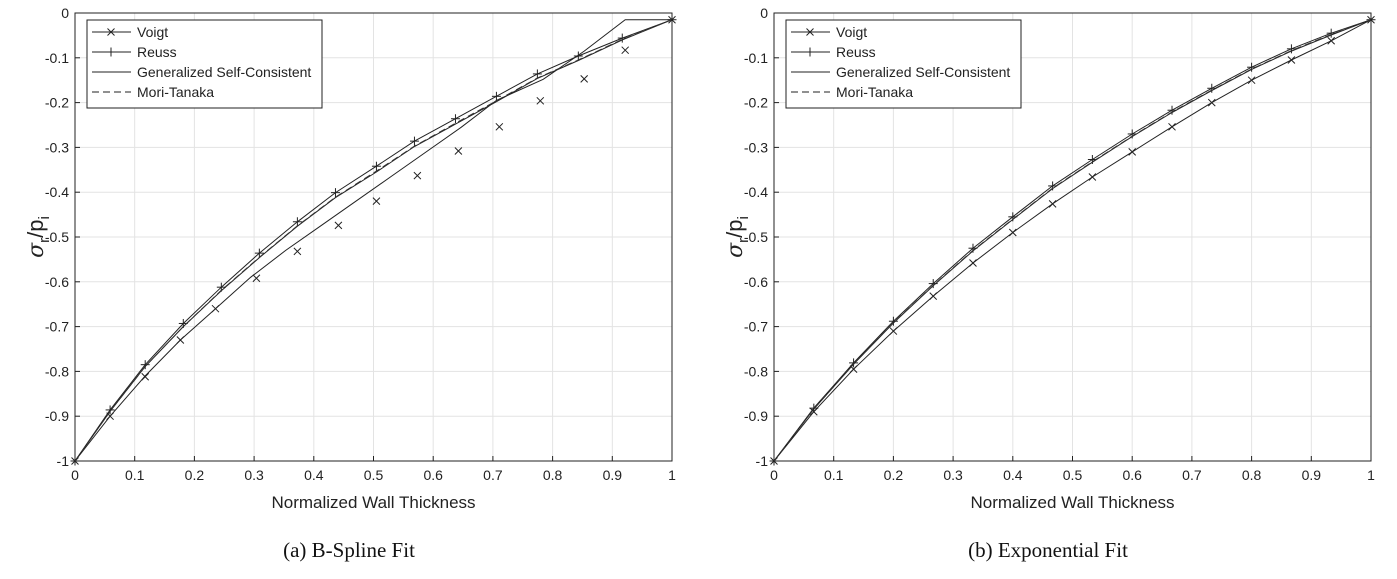 Image resolution: width=1397 pixels, height=579 pixels. What do you see at coordinates (433, 475) in the screenshot?
I see `x-tick-label: 0.6` at bounding box center [433, 475].